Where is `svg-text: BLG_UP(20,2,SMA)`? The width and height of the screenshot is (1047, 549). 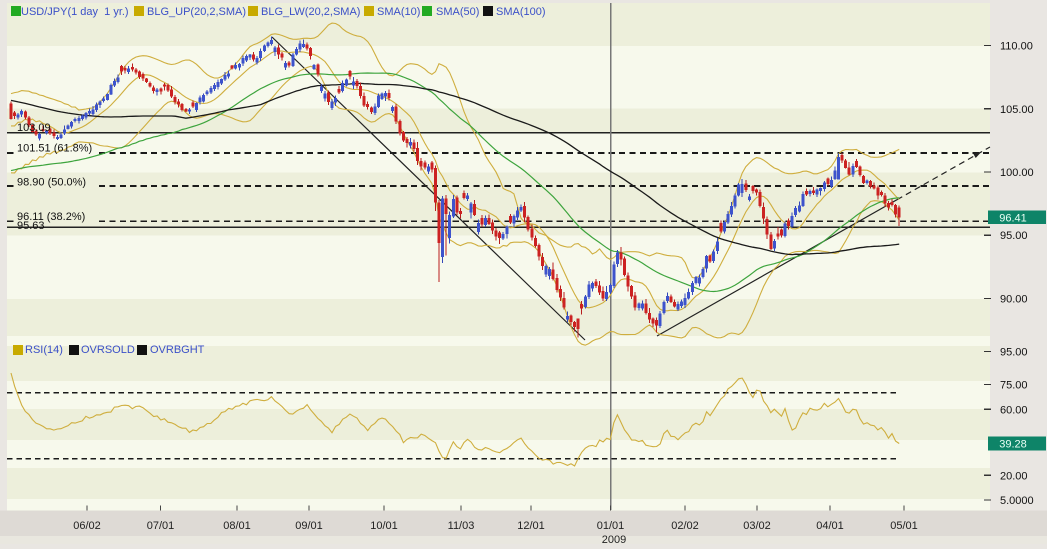 svg-text: BLG_UP(20,2,SMA) is located at coordinates (196, 12).